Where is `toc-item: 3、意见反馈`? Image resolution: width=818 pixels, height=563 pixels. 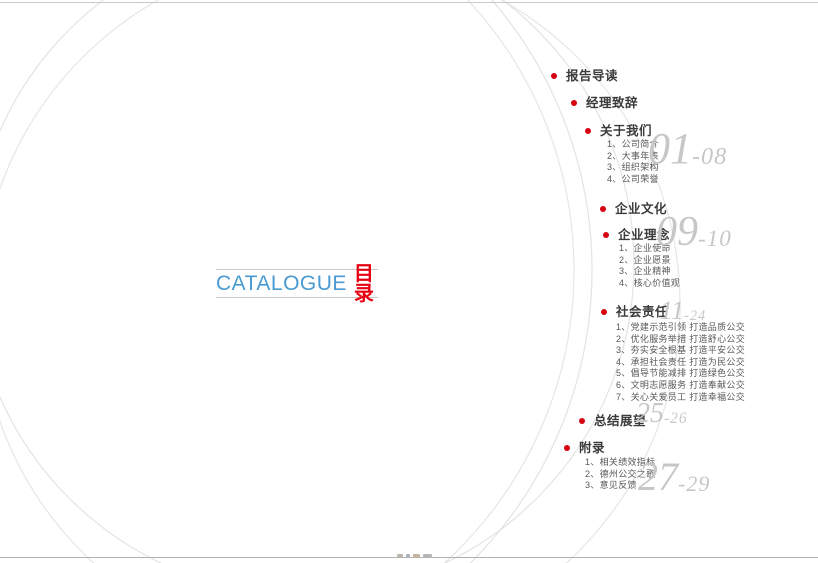 toc-item: 3、意见反馈 is located at coordinates (611, 485).